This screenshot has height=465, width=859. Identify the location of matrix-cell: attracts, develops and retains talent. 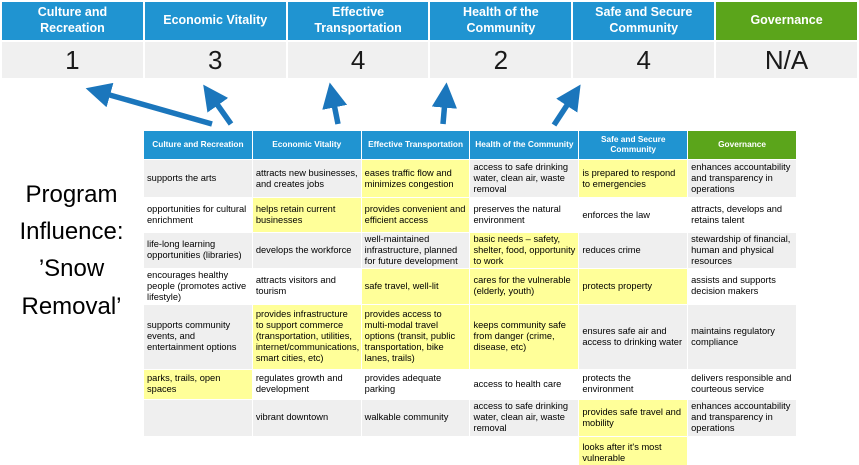
(742, 215).